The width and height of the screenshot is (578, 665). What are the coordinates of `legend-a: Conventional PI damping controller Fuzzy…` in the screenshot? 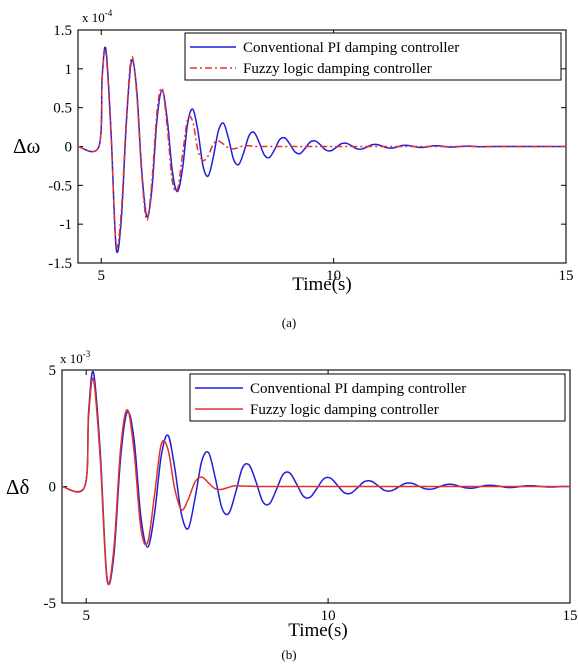 It's located at (373, 56).